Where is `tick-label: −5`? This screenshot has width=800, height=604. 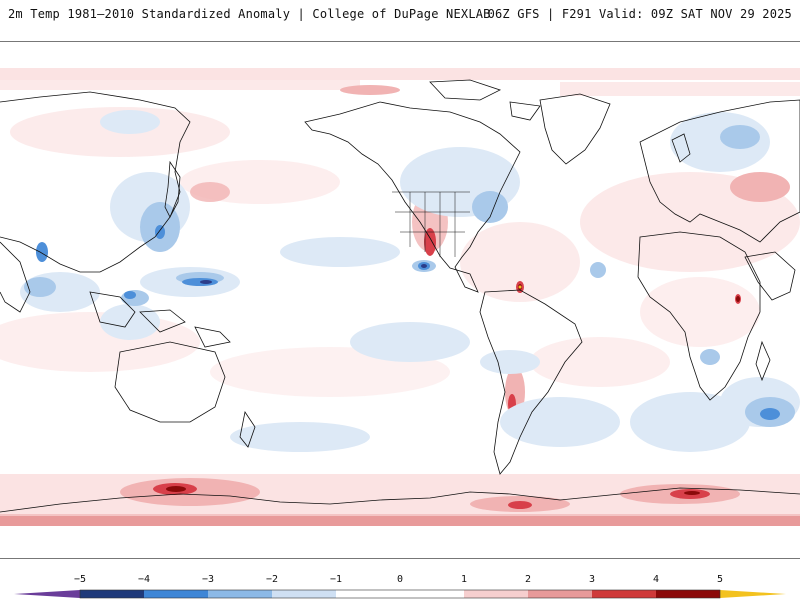
tick-label: −5 is located at coordinates (80, 579).